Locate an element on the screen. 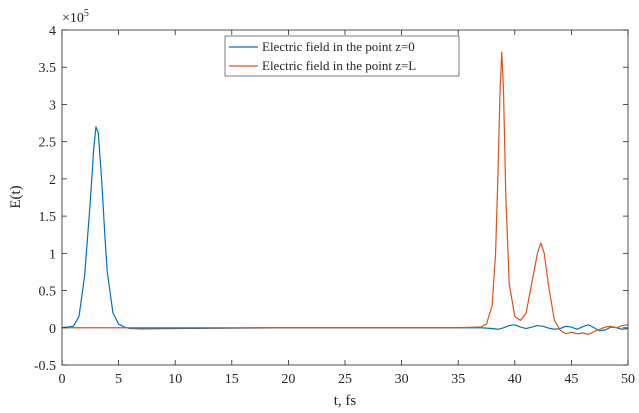  y-tick-label: 1.5 is located at coordinates (48, 217).